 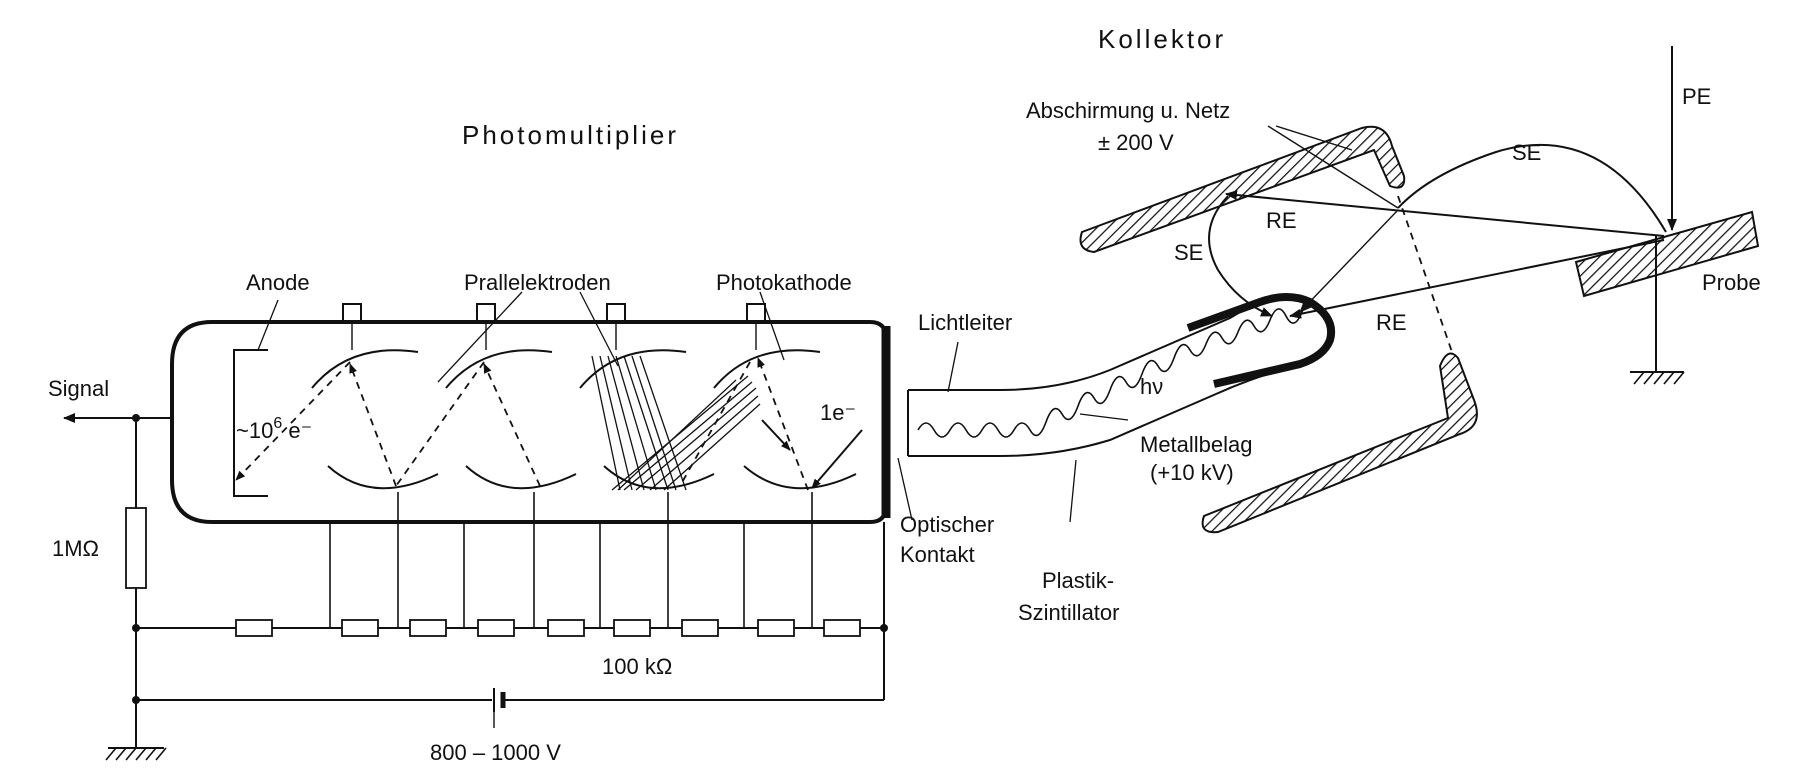 I want to click on label-one-electron: 1e⁻, so click(x=838, y=412).